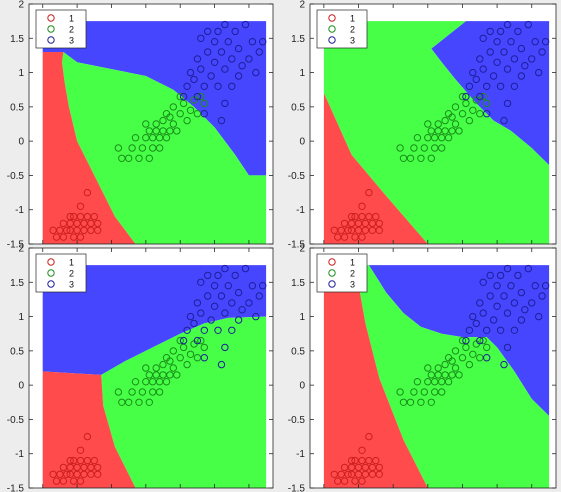 This screenshot has height=492, width=561. Describe the element at coordinates (297, 420) in the screenshot. I see `y-tick-label: -0.5` at that location.